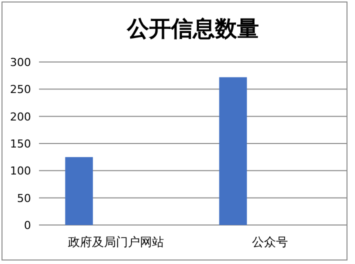 The image size is (355, 264). I want to click on y-tick-label: 150, so click(20, 144).